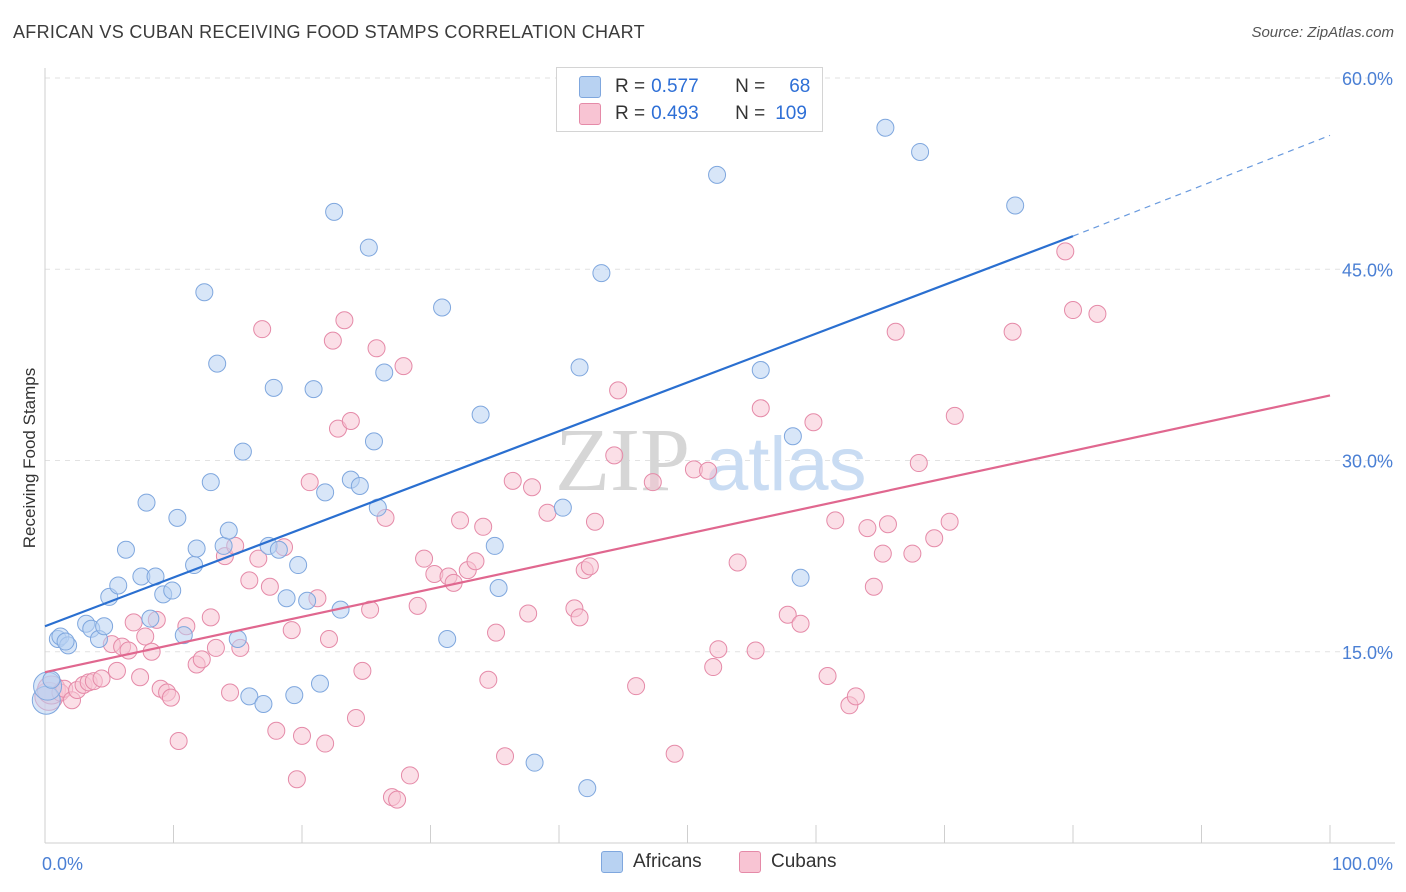 This screenshot has width=1406, height=892. Describe the element at coordinates (800, 86) in the screenshot. I see `africans-n-value: 68` at that location.